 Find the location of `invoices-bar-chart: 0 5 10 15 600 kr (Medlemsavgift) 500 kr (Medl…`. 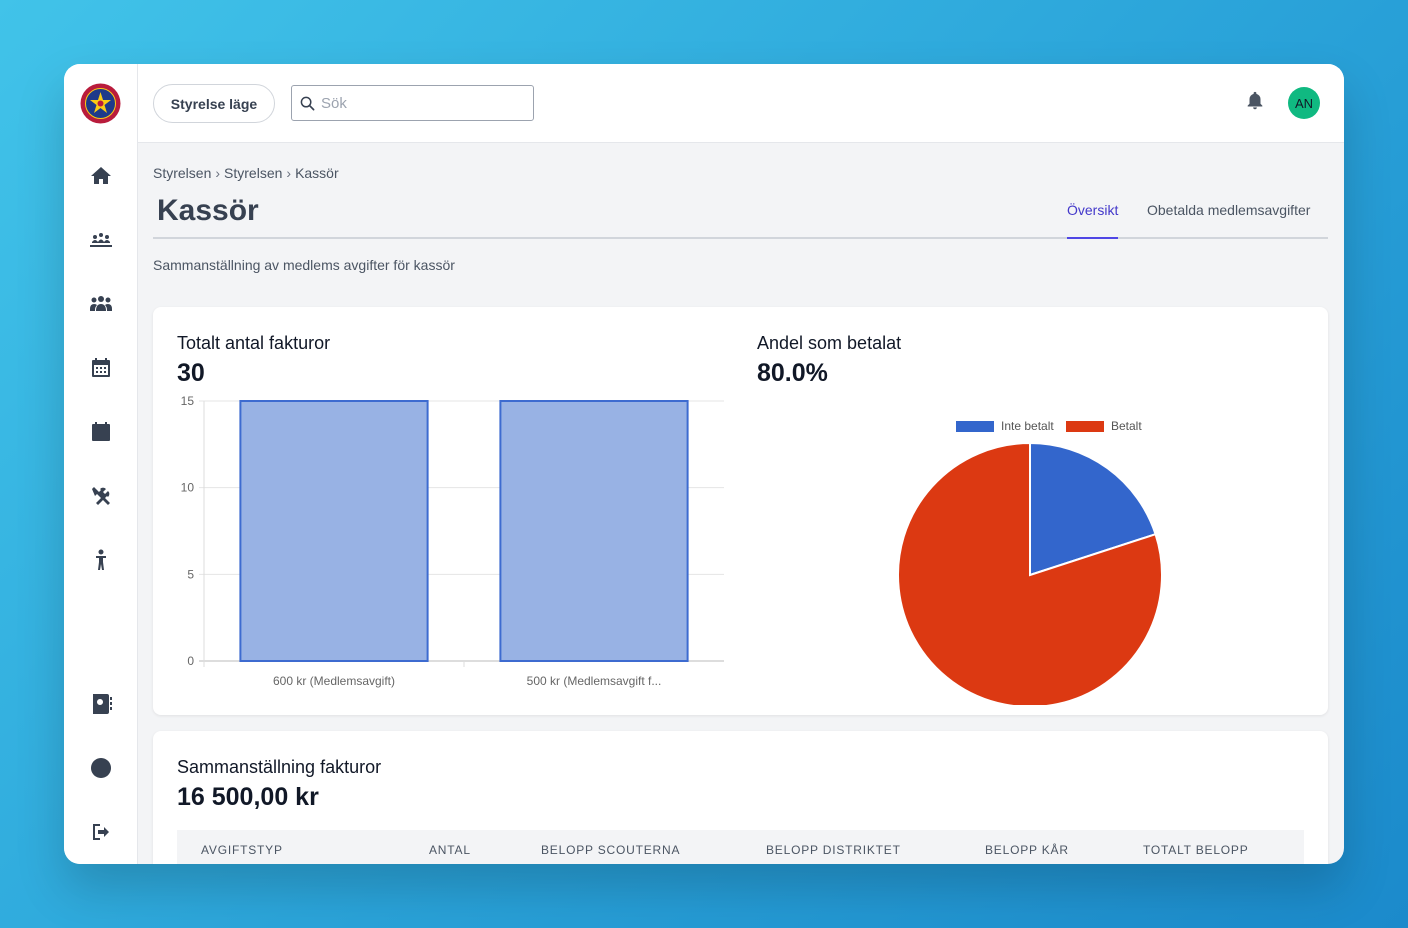

invoices-bar-chart: 0 5 10 15 600 kr (Medlemsavgift) 500 kr (Medl… is located at coordinates (452, 541).